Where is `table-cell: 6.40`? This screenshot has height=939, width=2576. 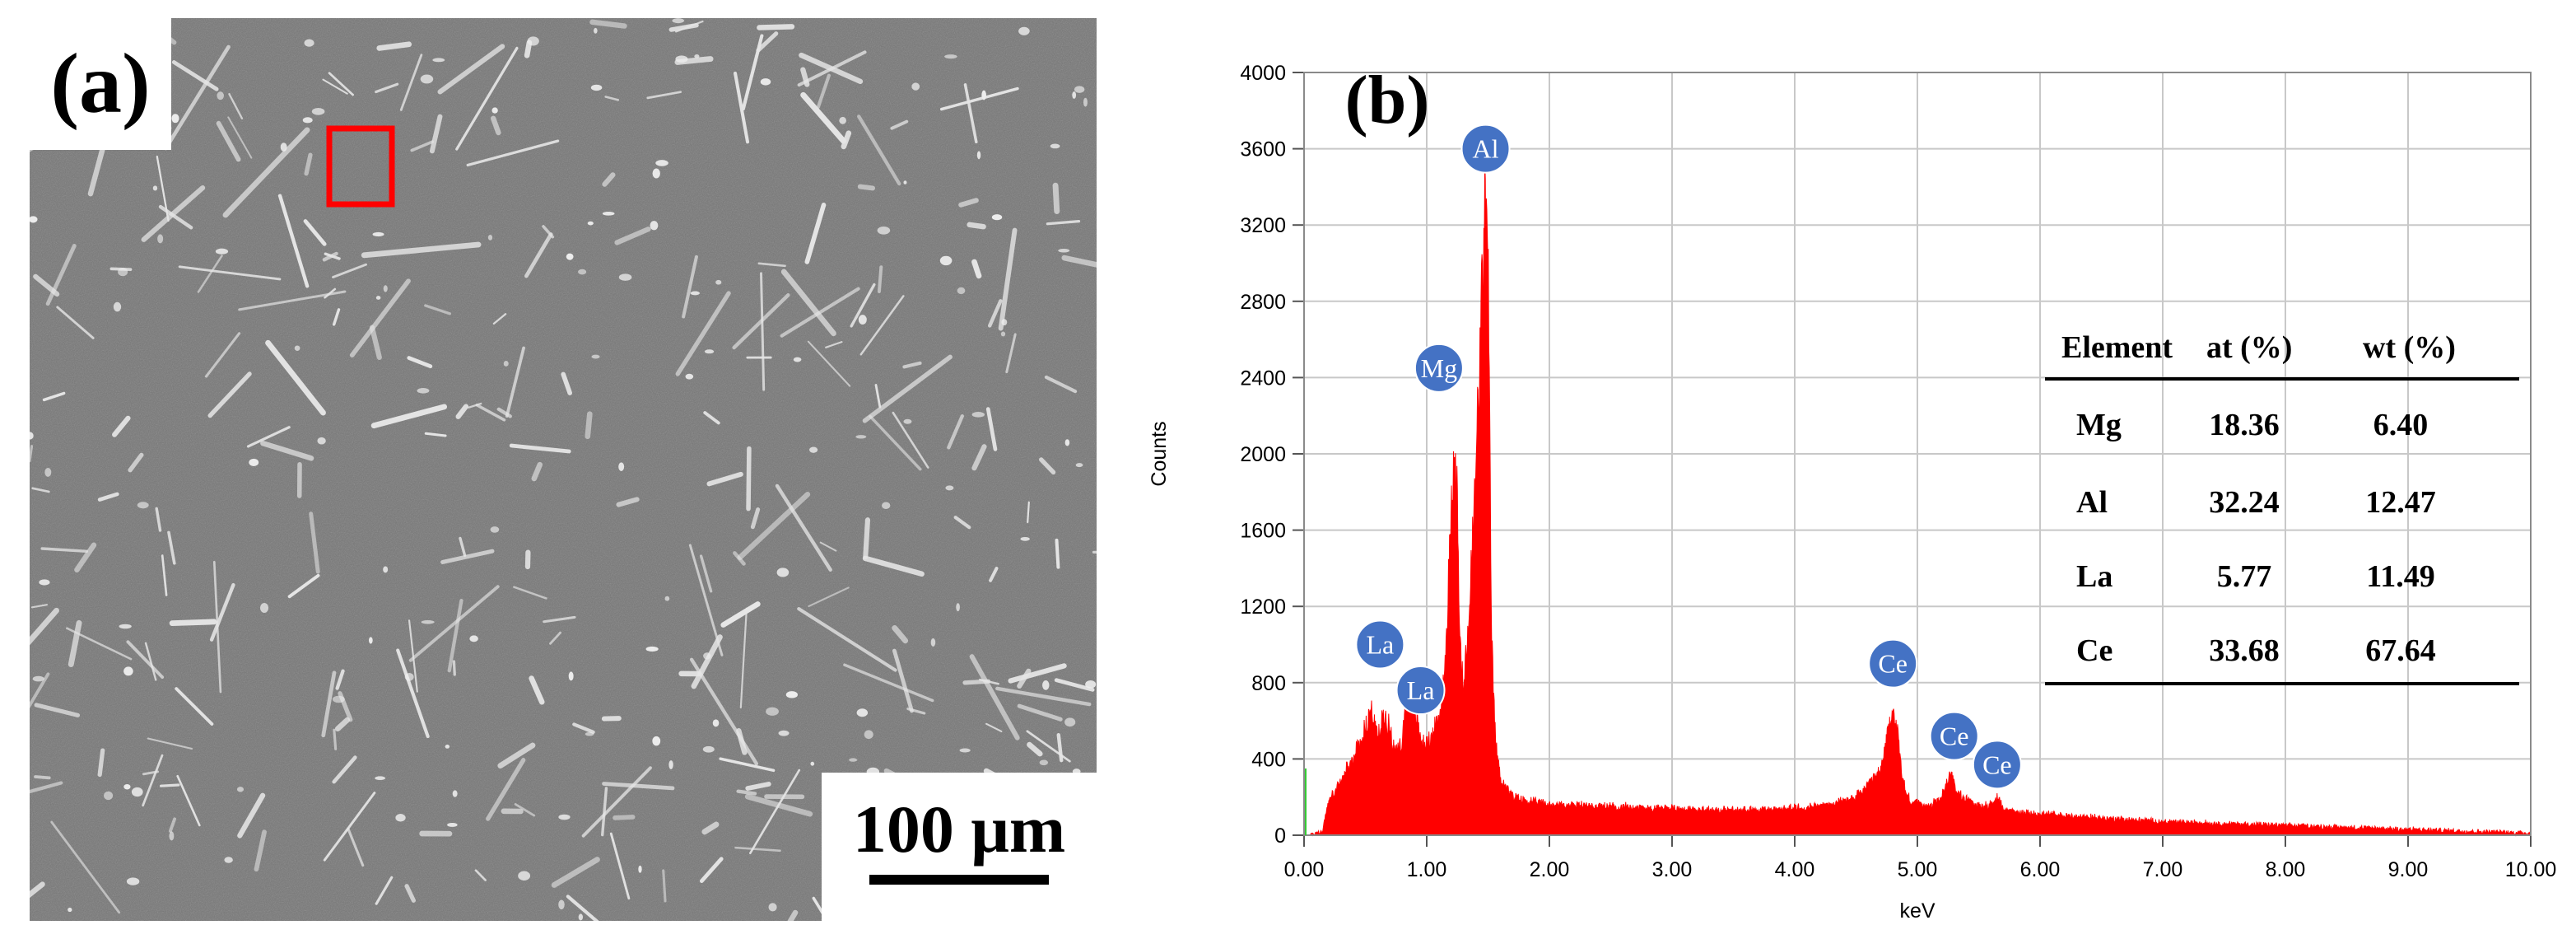 table-cell: 6.40 is located at coordinates (2401, 425).